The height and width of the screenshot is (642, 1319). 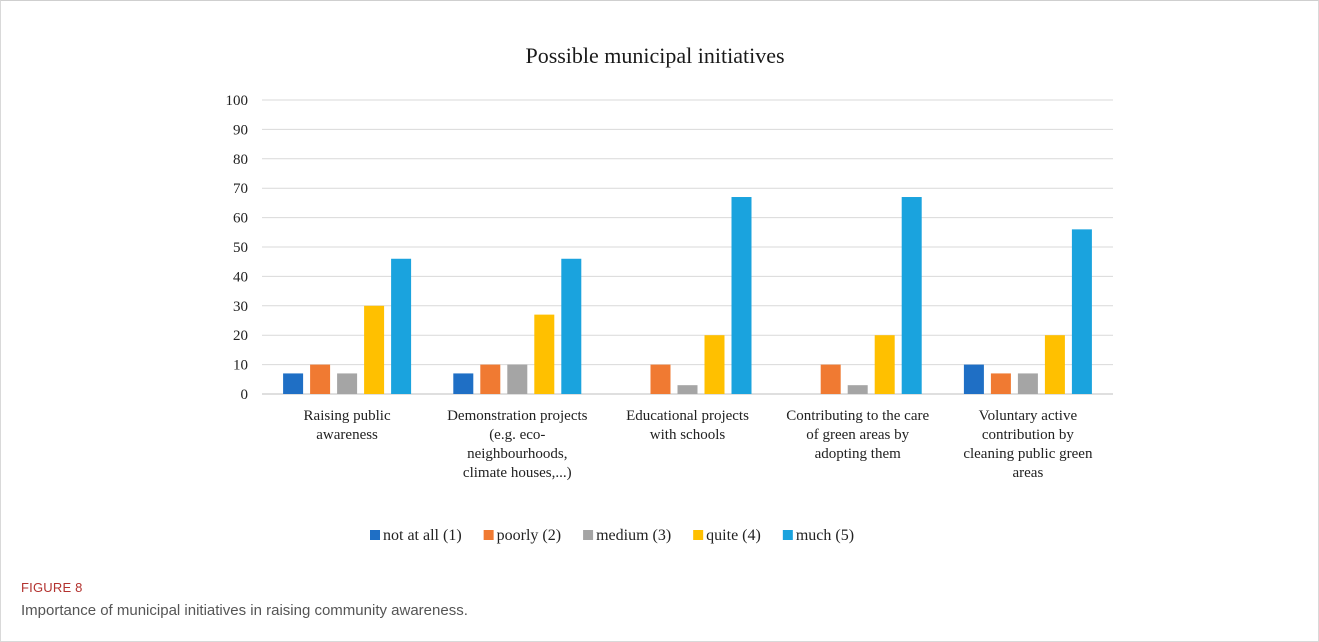 What do you see at coordinates (240, 160) in the screenshot?
I see `y-tick-label: 80` at bounding box center [240, 160].